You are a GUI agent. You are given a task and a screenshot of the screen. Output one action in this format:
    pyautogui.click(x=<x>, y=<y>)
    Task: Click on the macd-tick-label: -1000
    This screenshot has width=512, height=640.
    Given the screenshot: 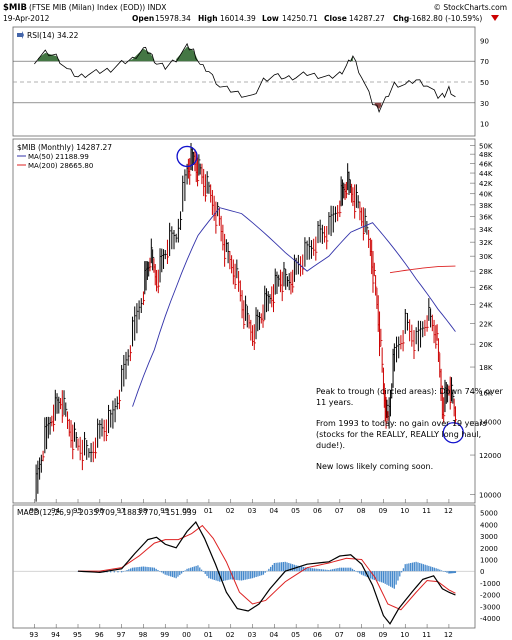 What is the action you would take?
    pyautogui.click(x=490, y=584)
    